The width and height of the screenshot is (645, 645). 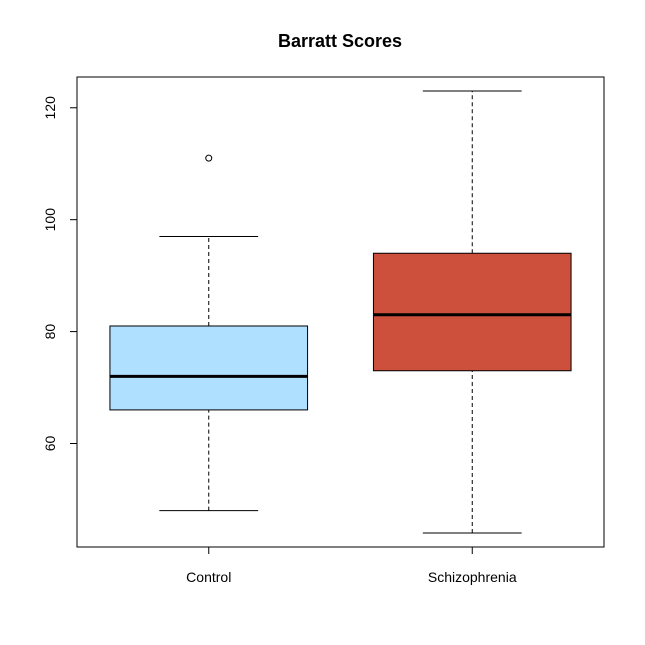 I want to click on outlier-point, so click(x=209, y=158).